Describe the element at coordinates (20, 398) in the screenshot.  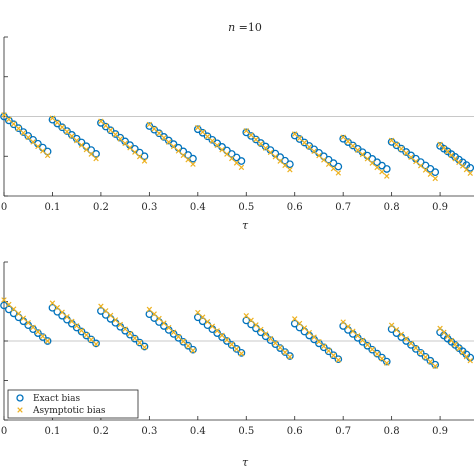
I see `legend-exact-bias-marker` at that location.